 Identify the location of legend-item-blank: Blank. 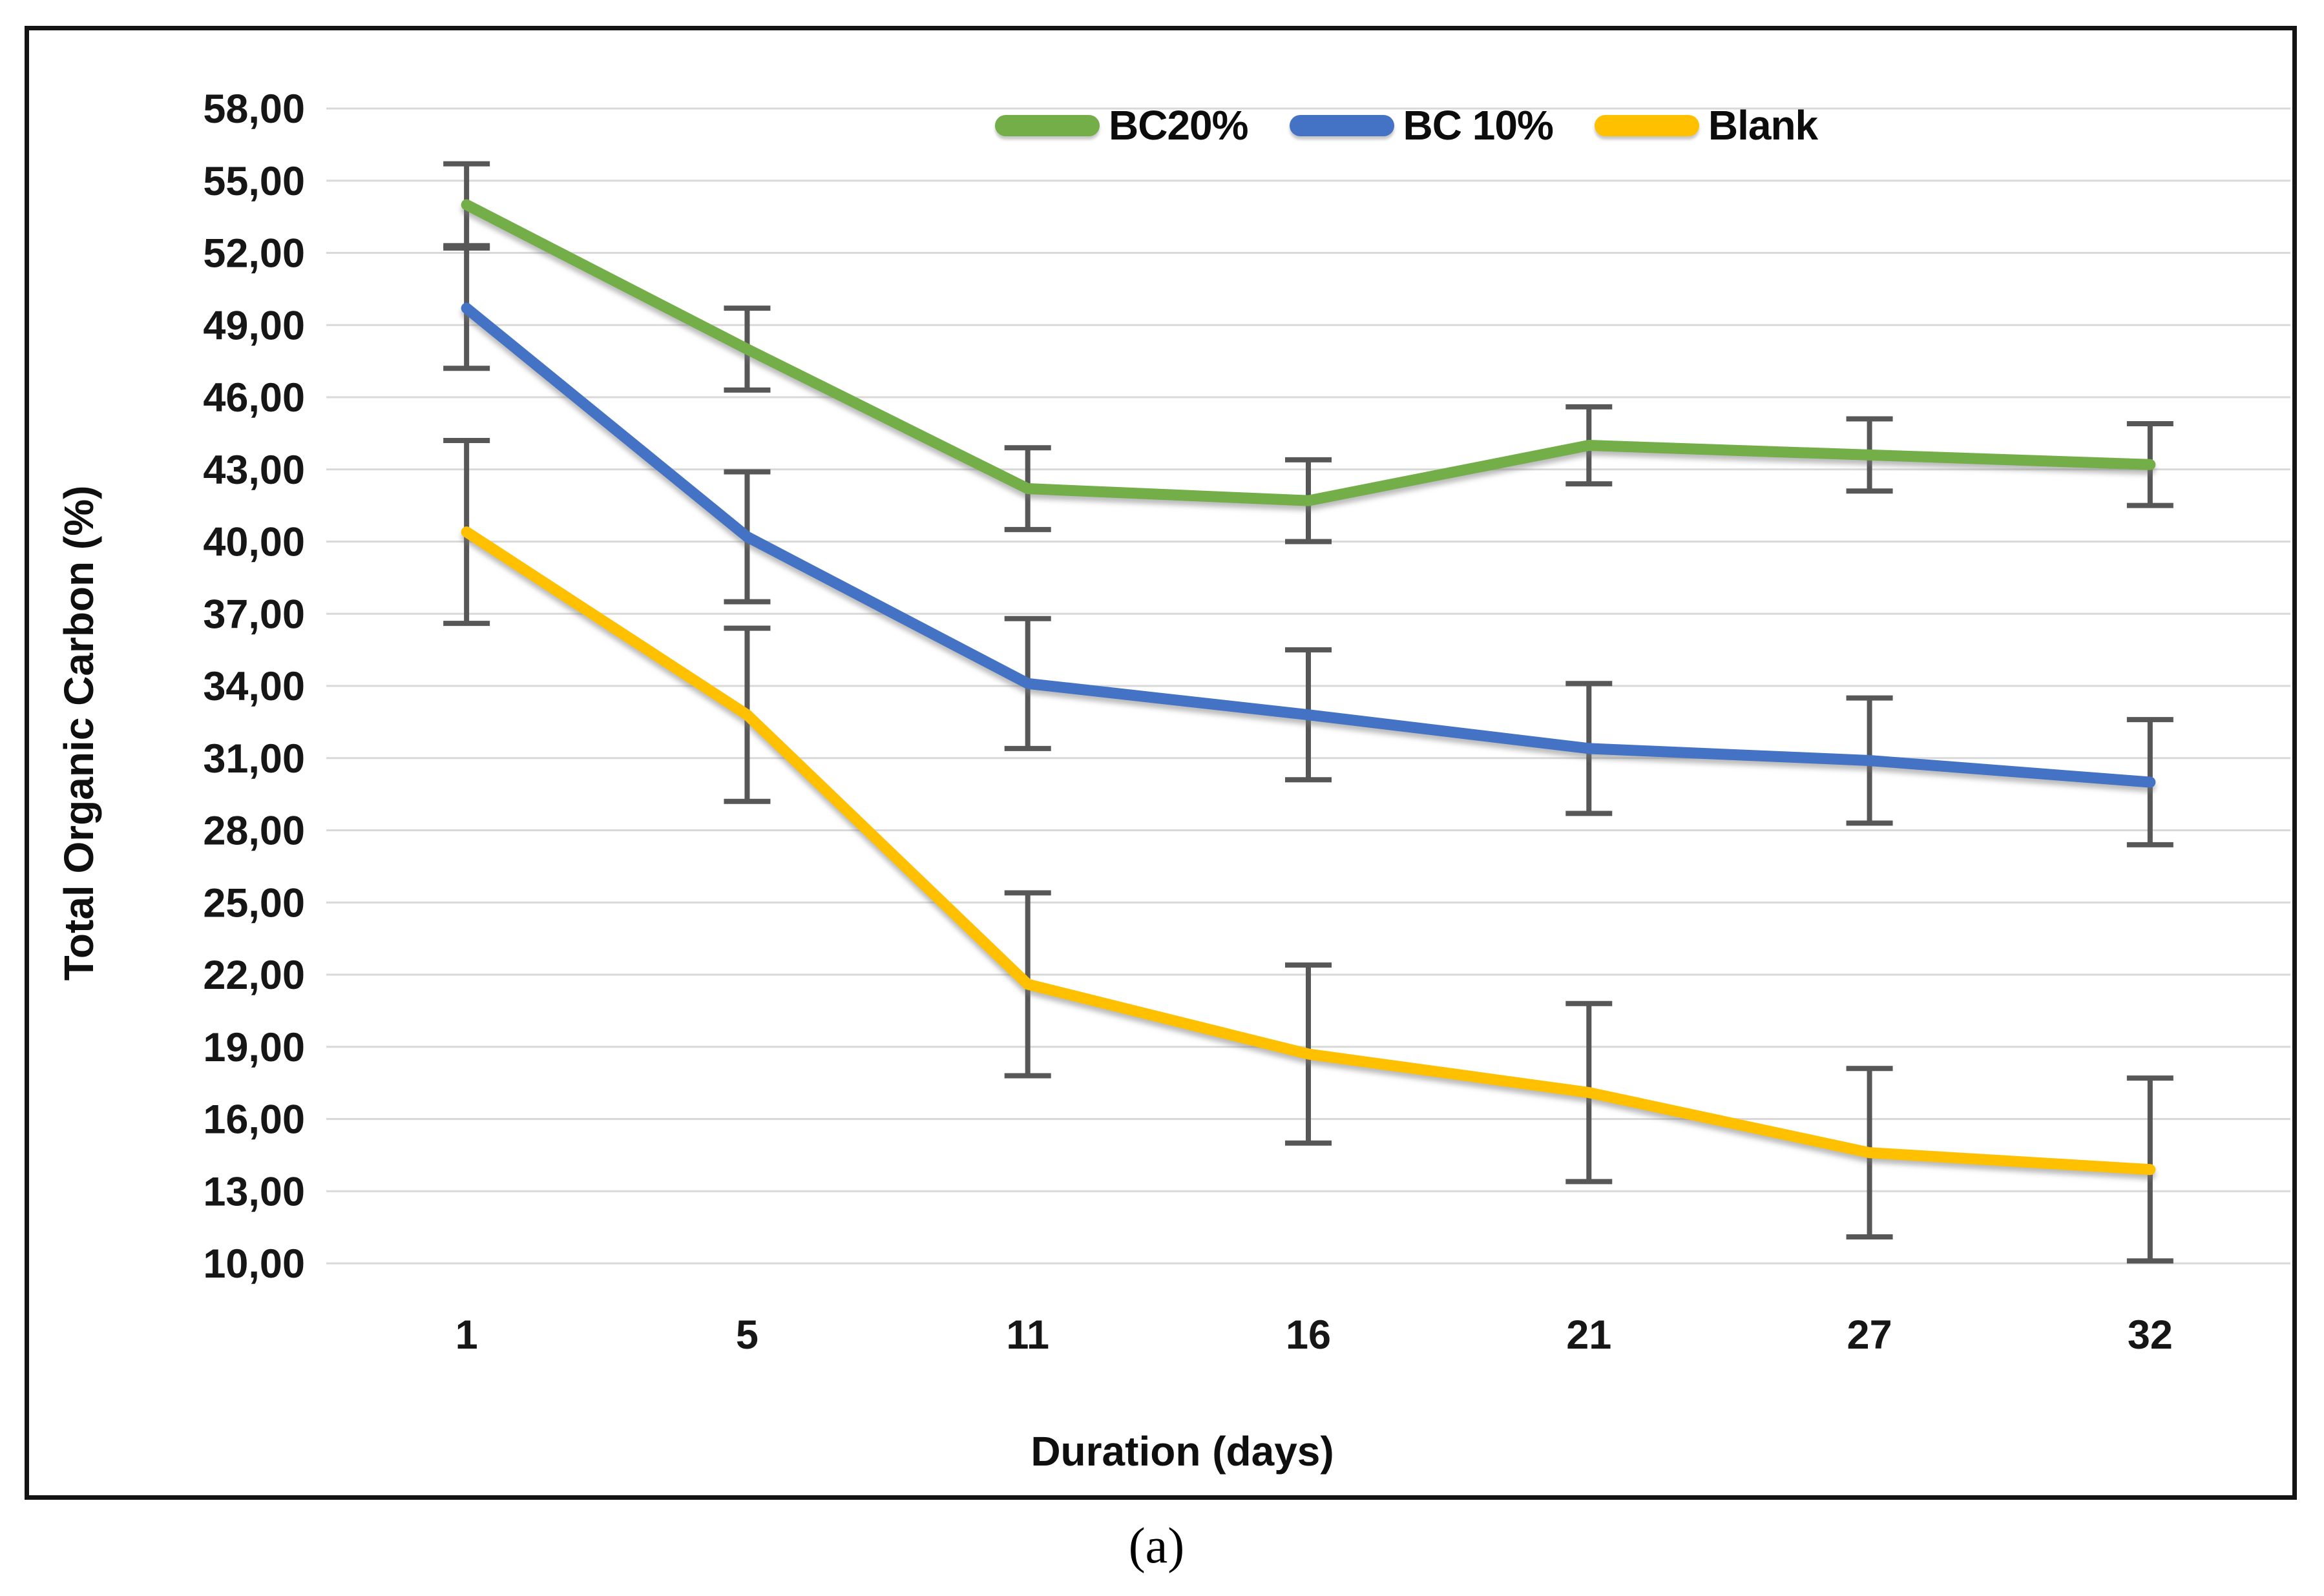
(1706, 125).